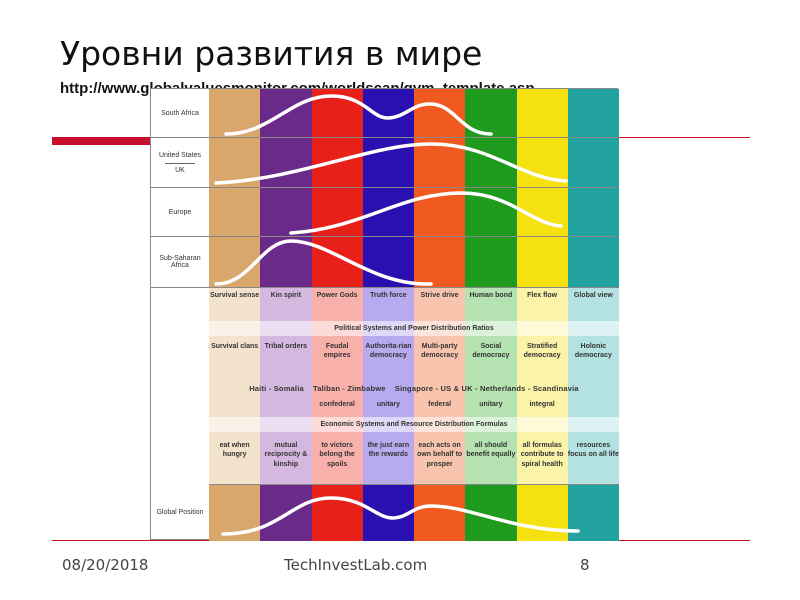  Describe the element at coordinates (337, 455) in the screenshot. I see `economic-cell: to victors belong the spoils` at that location.